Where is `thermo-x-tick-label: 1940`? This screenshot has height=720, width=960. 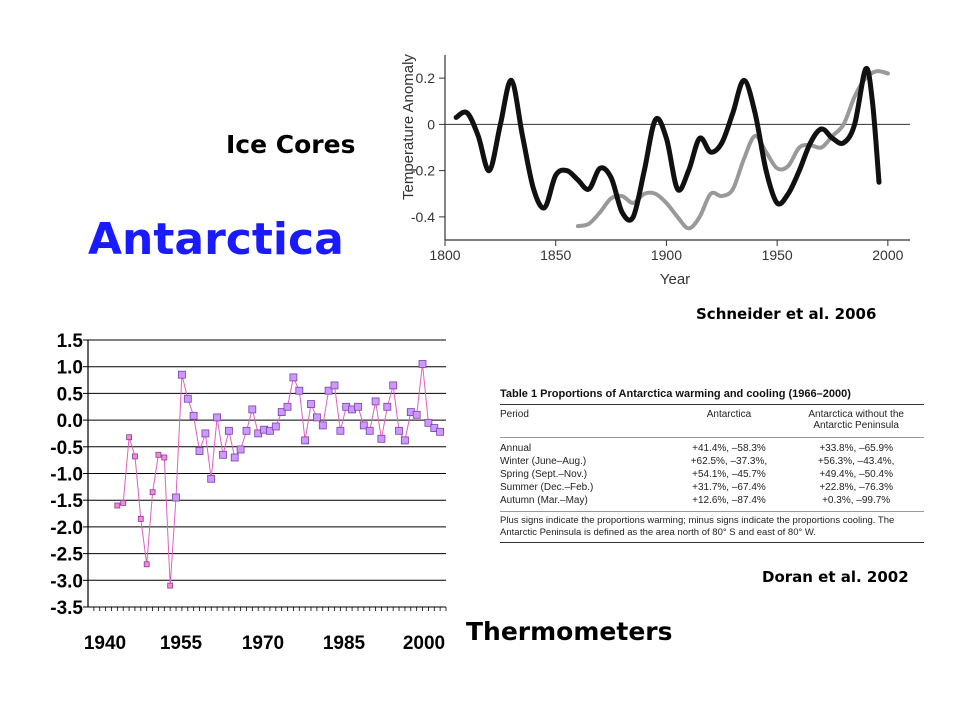 thermo-x-tick-label: 1940 is located at coordinates (105, 643).